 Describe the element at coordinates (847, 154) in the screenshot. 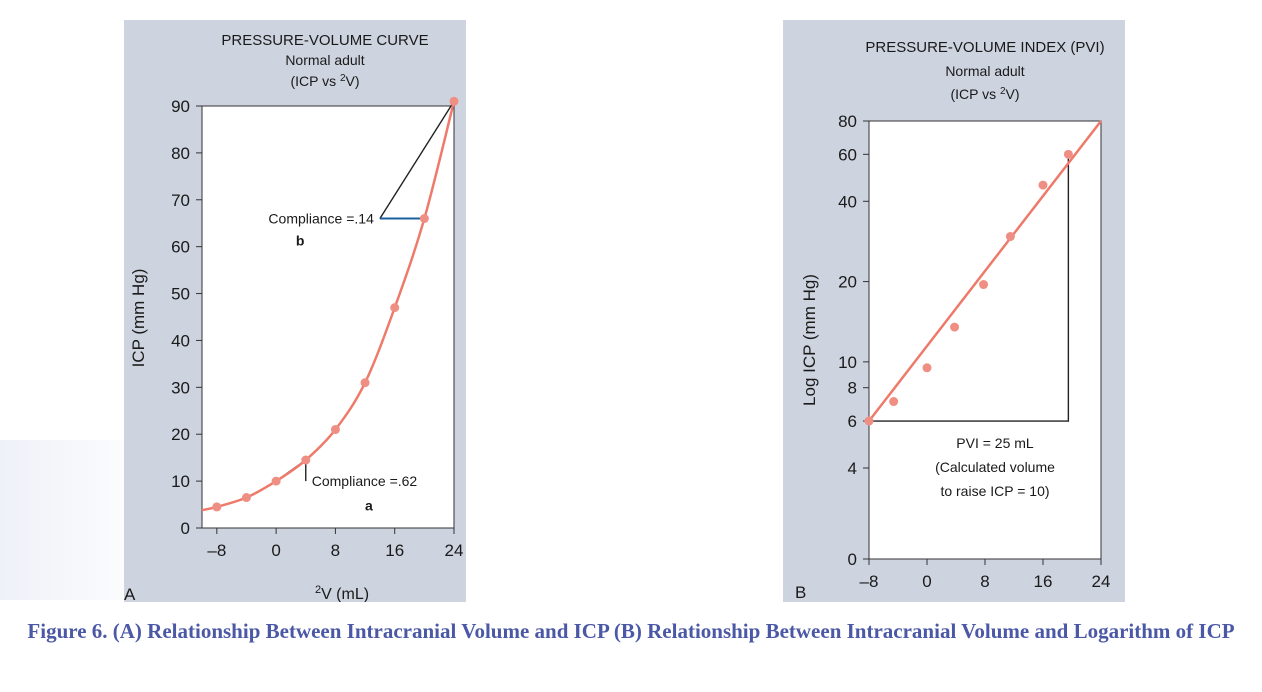

I see `chart-b-y-tick-label: 60` at that location.